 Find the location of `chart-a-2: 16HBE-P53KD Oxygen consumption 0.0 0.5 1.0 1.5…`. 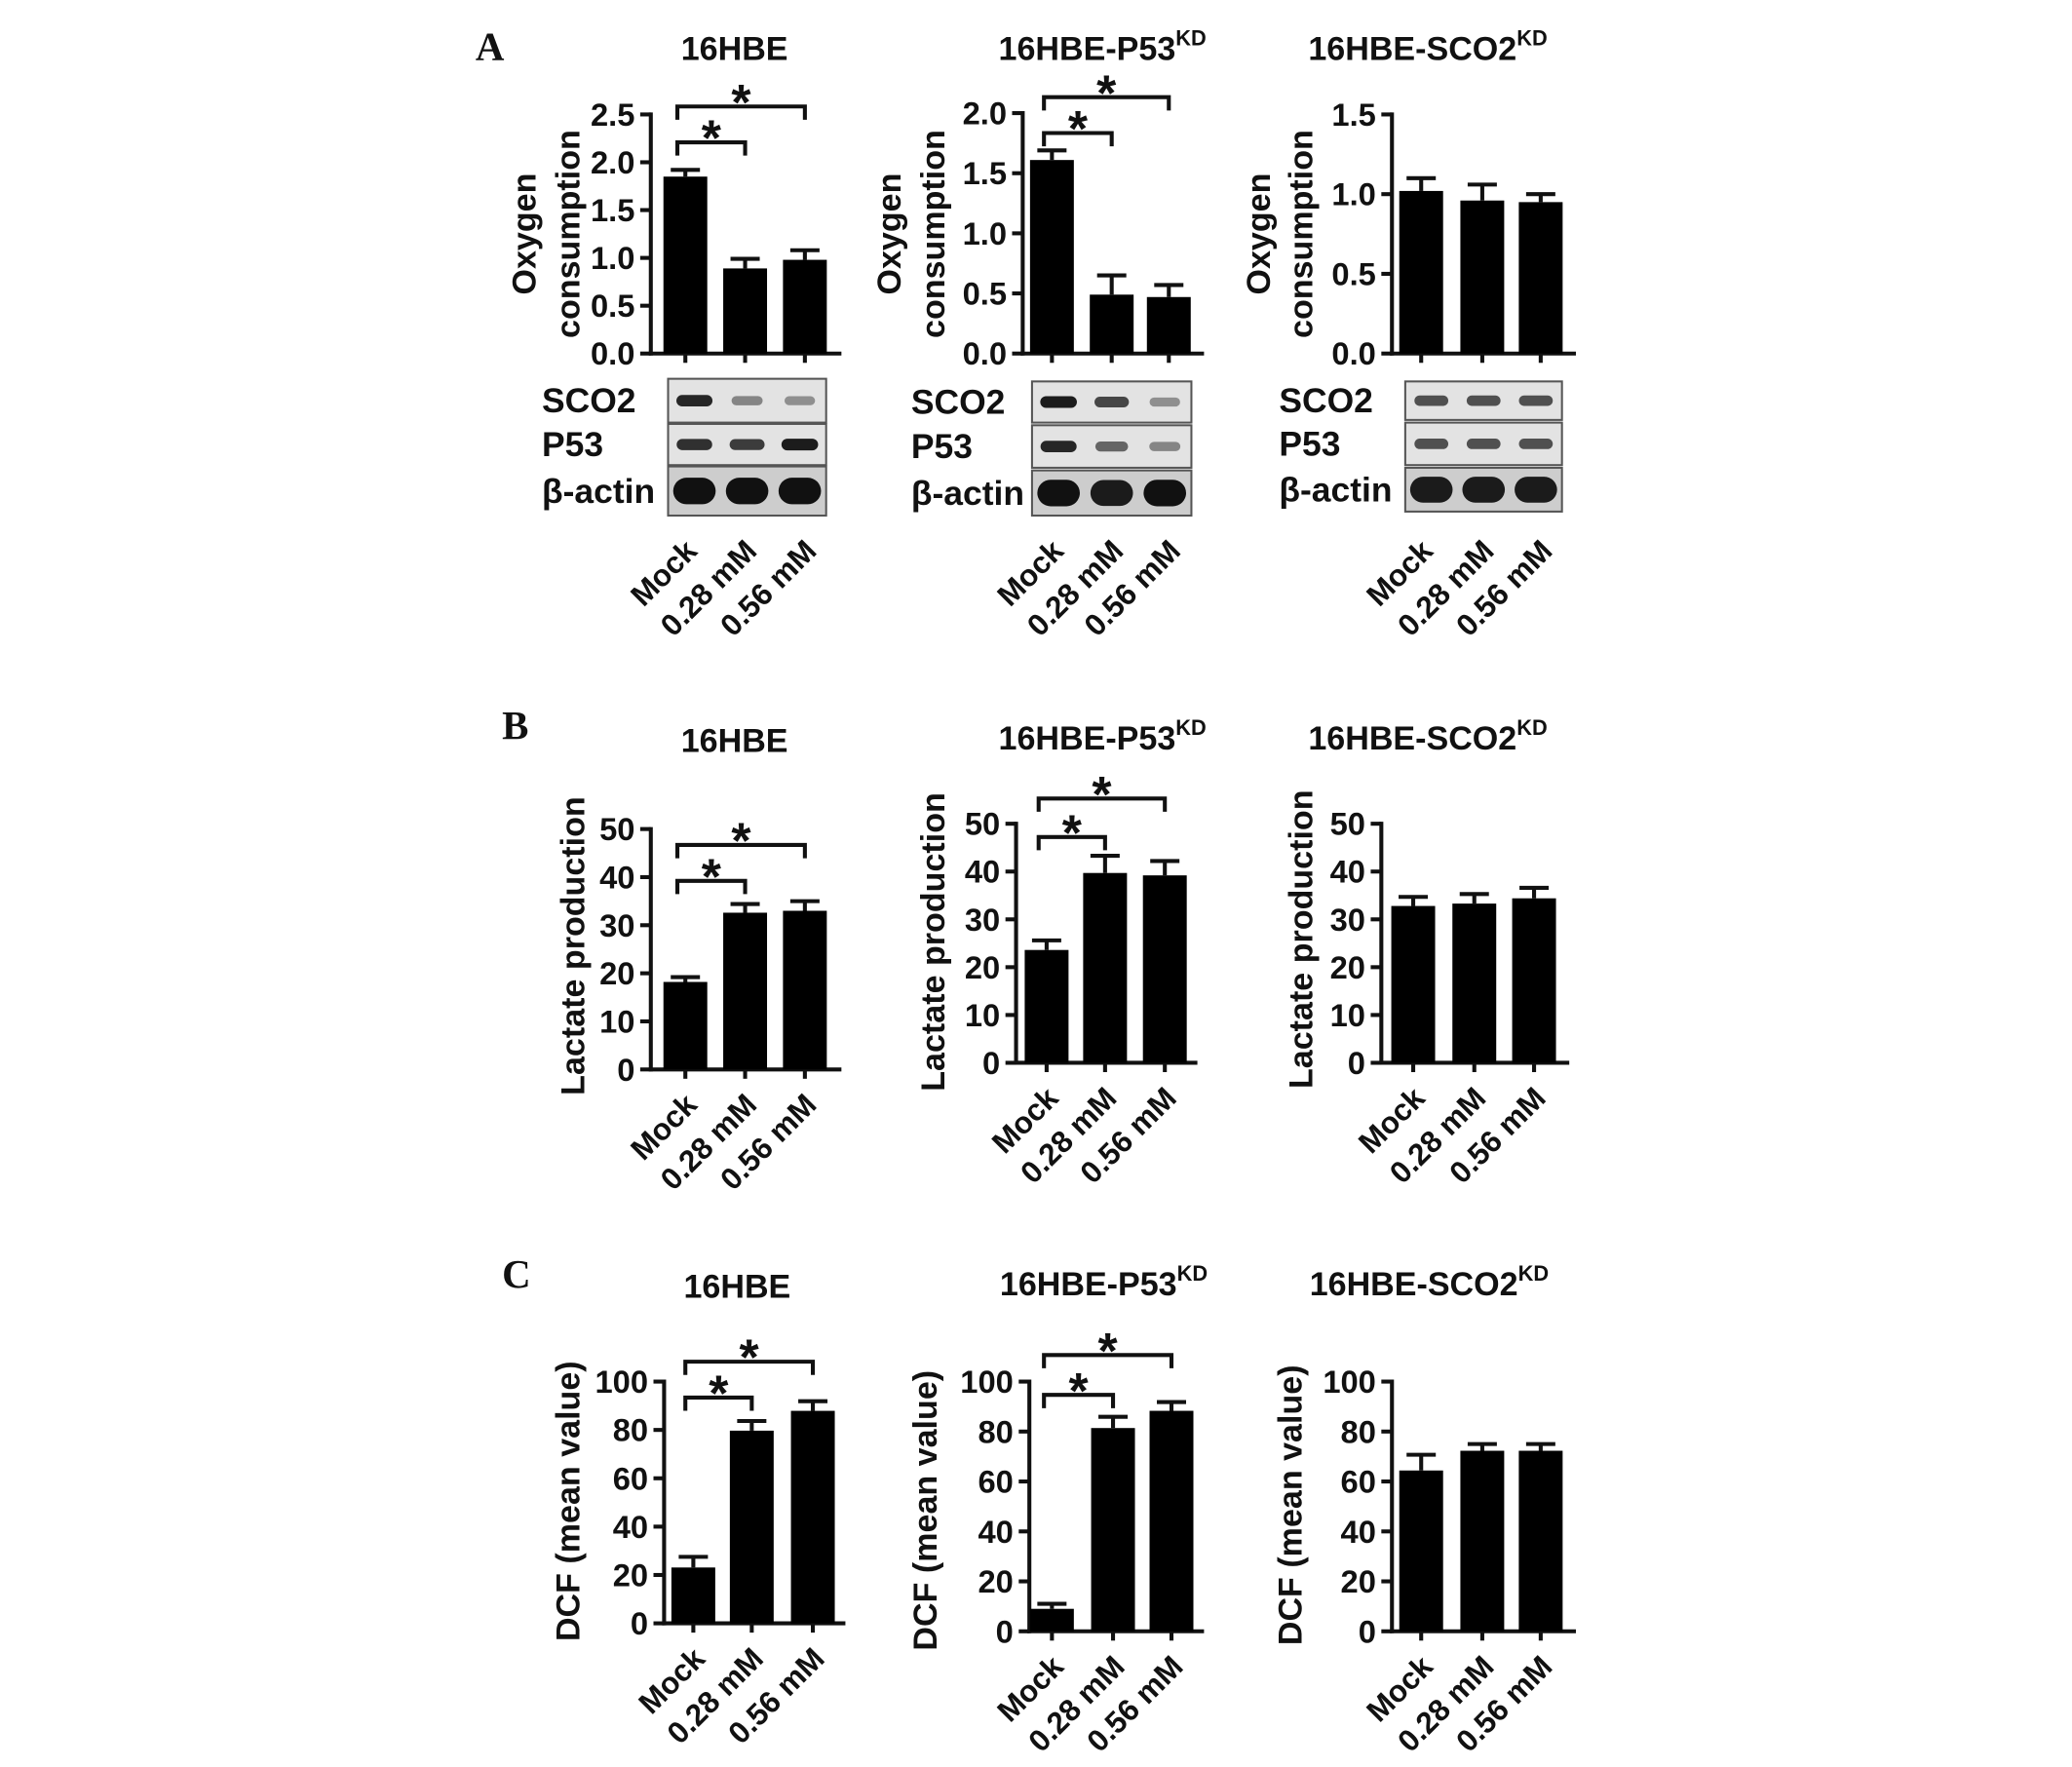

chart-a-2: 16HBE-P53KD Oxygen consumption 0.0 0.5 1.0 1.5… is located at coordinates (1039, 334).